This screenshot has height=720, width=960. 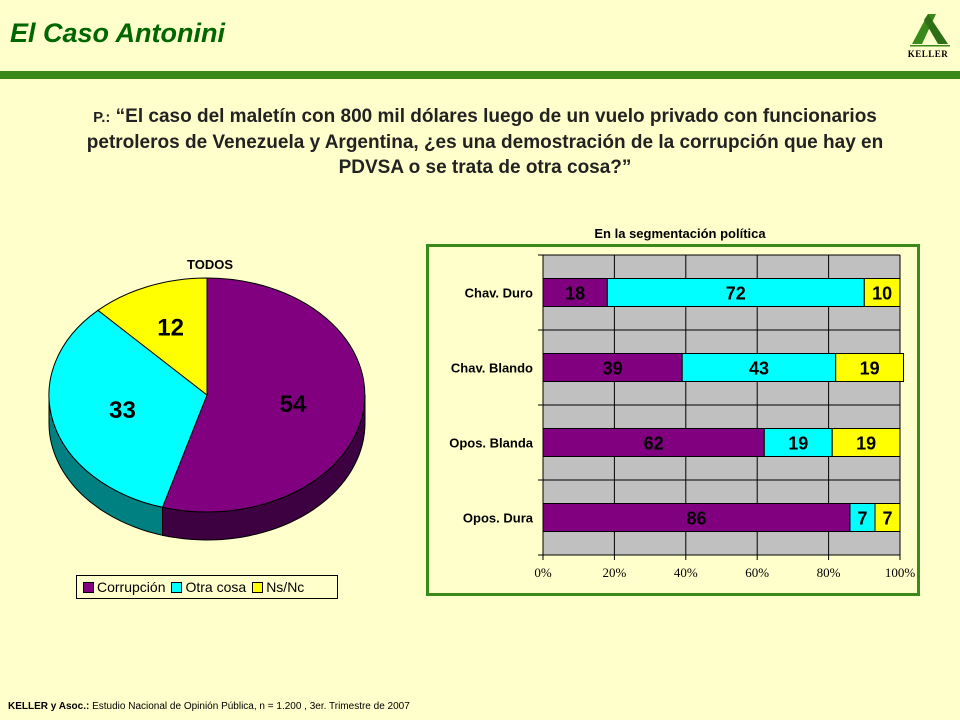 What do you see at coordinates (686, 572) in the screenshot?
I see `x-tick-label: 40%` at bounding box center [686, 572].